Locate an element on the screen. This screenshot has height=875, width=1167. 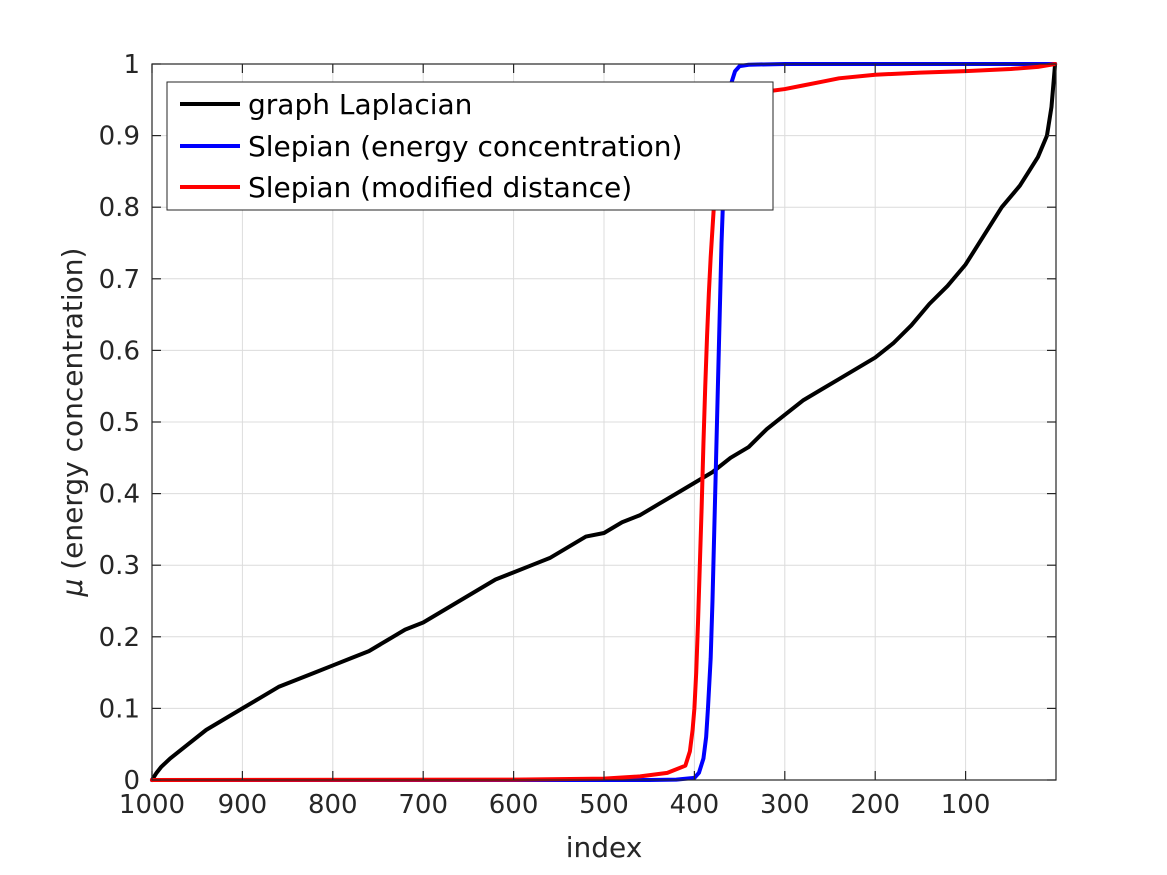
x-tick-label: 400 is located at coordinates (695, 805).